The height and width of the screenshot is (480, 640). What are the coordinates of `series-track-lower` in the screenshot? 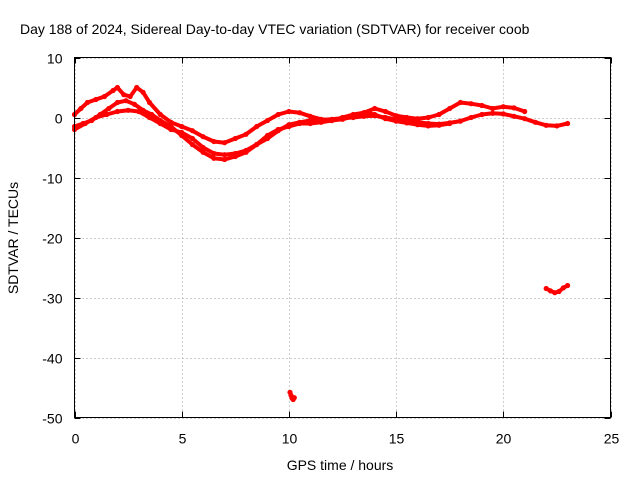 It's located at (262, 132).